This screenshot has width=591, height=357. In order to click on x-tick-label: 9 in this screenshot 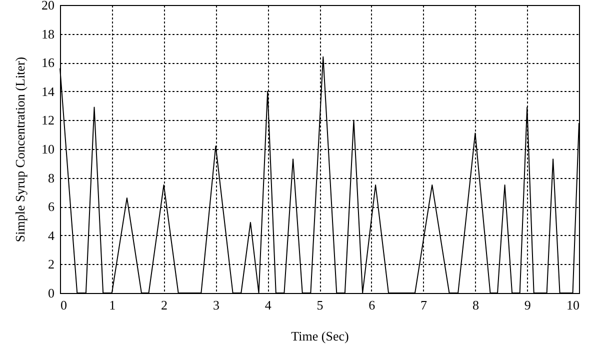, I will do `click(527, 305)`.